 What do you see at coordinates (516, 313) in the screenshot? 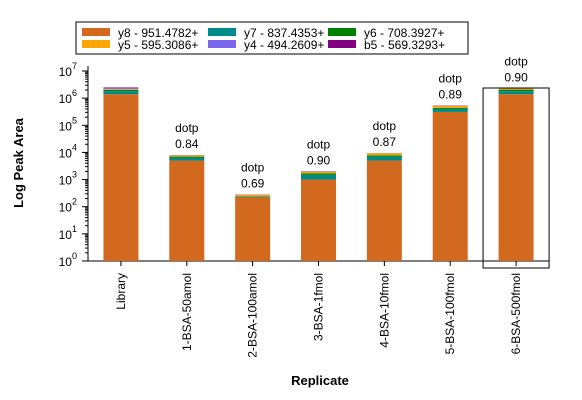
I see `x-tick-label: 6-BSA-500fmol` at bounding box center [516, 313].